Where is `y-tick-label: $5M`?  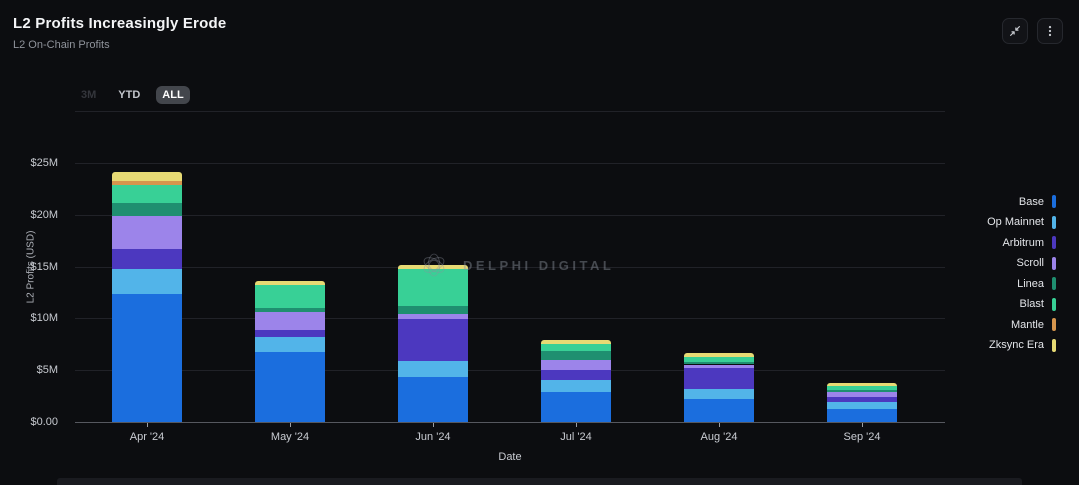
y-tick-label: $5M is located at coordinates (47, 370).